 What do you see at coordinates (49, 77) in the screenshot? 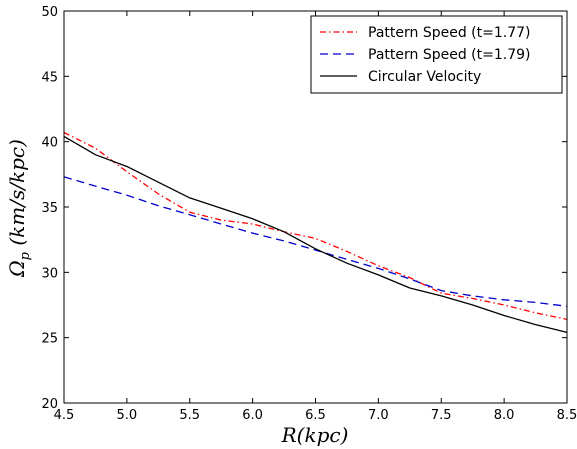
I see `y-tick-label: 45` at bounding box center [49, 77].